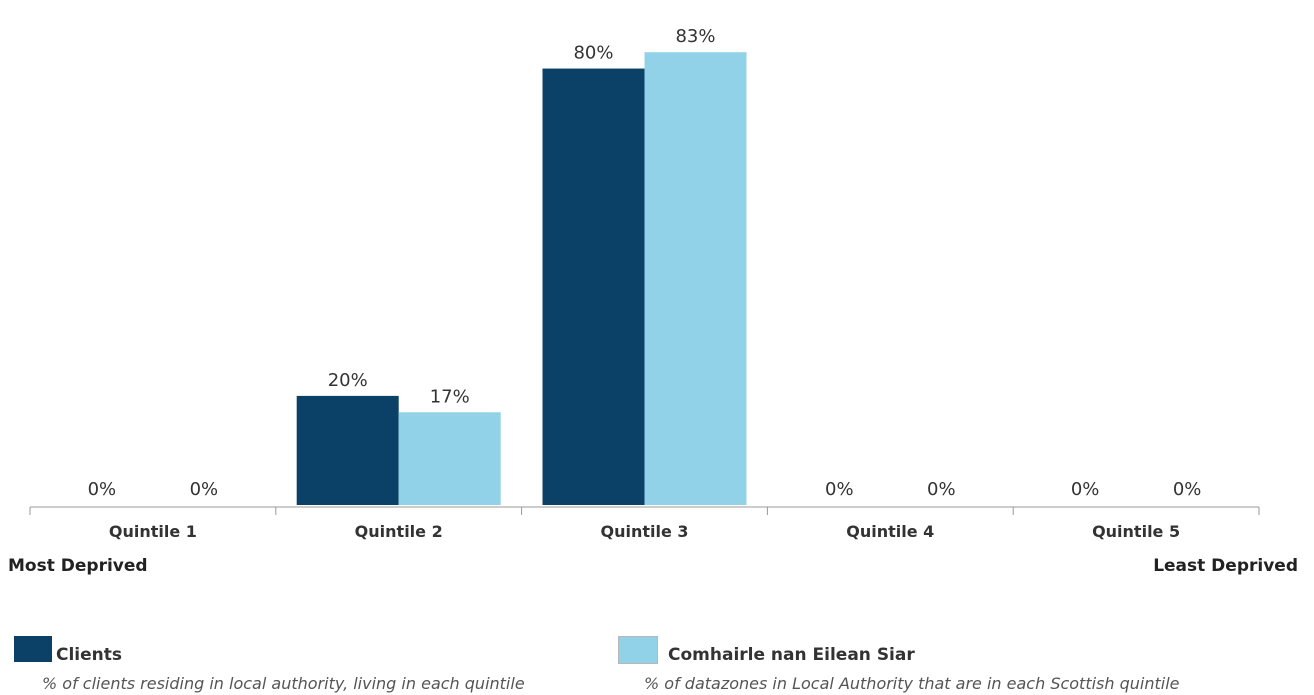  Describe the element at coordinates (450, 396) in the screenshot. I see `data-label: 17%` at that location.